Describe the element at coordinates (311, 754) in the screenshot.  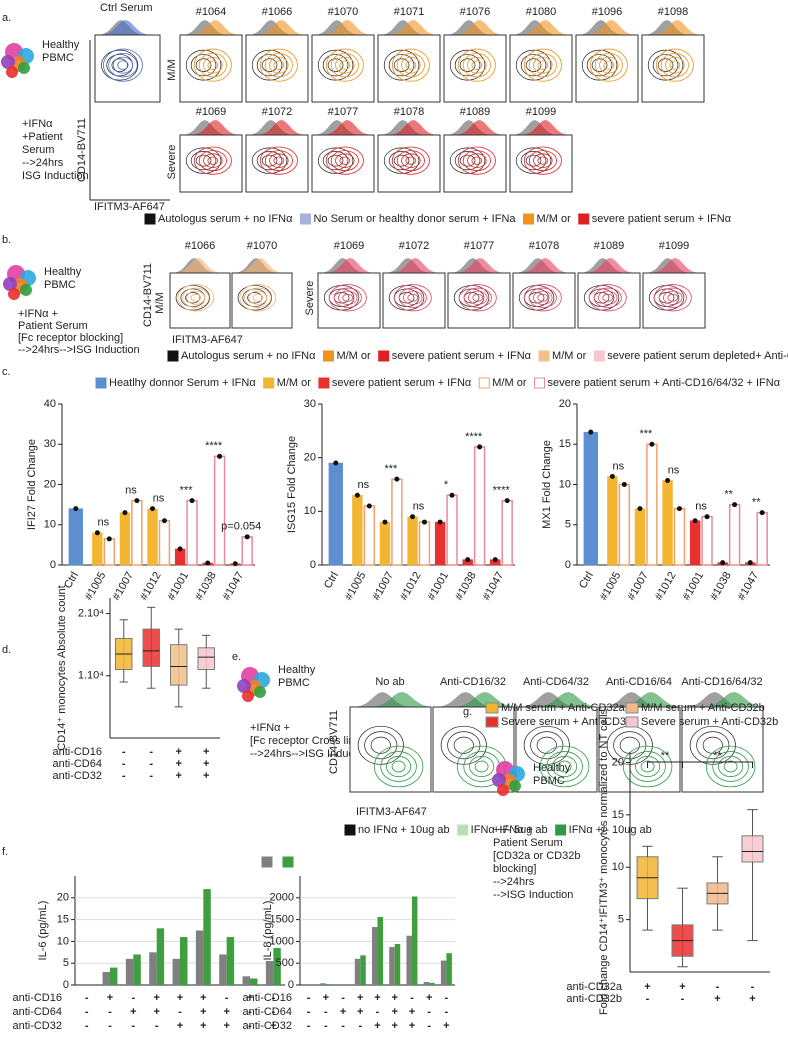
I see `label: -->24hrs-->ISG Induction` at that location.